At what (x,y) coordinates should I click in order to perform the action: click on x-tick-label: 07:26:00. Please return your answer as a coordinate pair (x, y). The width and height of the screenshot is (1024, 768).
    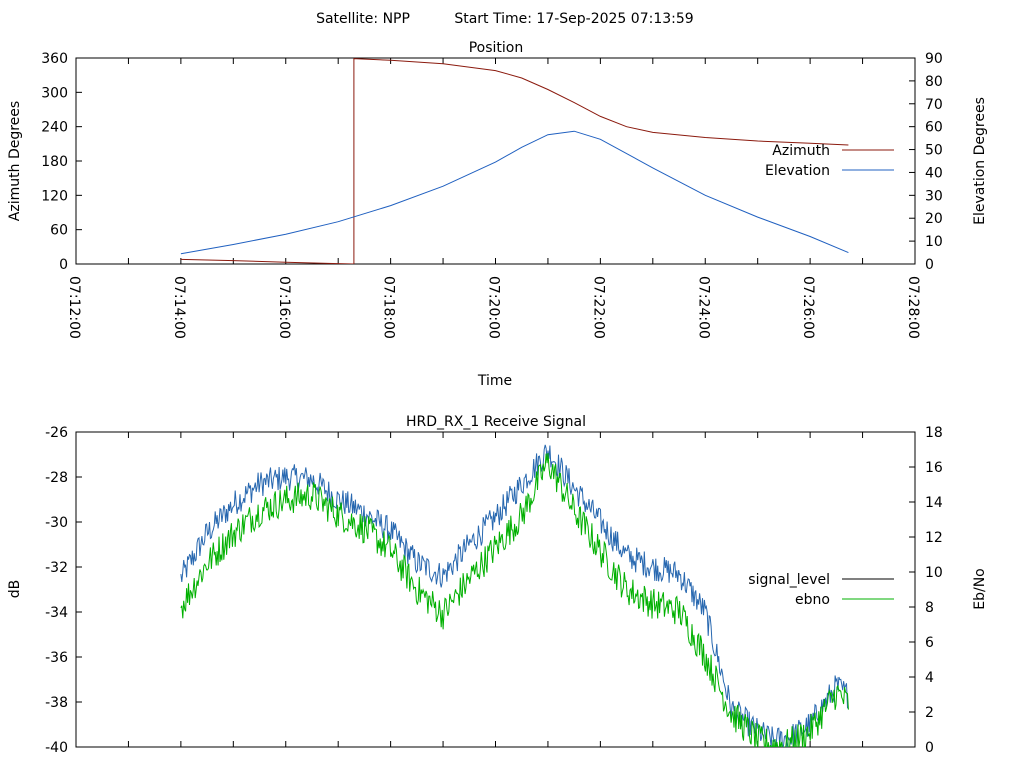
    Looking at the image, I should click on (808, 307).